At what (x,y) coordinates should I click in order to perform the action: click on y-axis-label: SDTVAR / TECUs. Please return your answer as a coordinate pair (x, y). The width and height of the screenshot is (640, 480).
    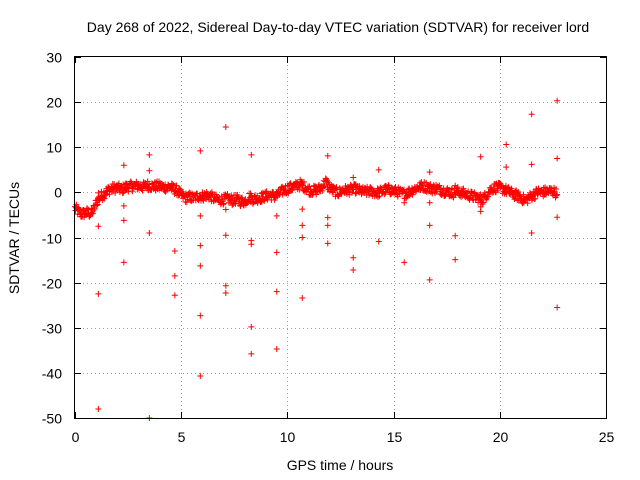
    Looking at the image, I should click on (14, 238).